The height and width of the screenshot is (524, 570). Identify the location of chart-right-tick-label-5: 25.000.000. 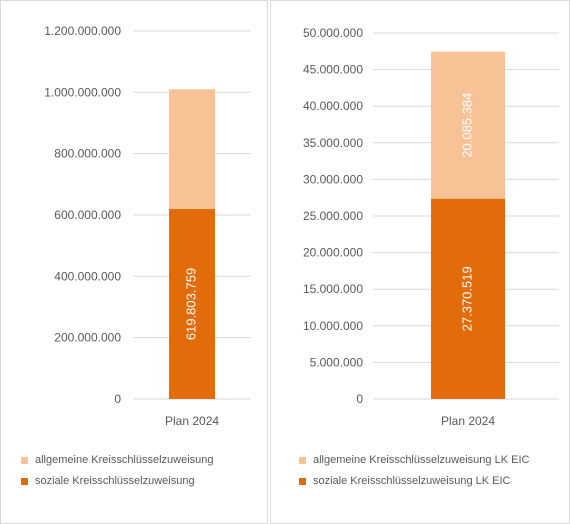
(333, 216).